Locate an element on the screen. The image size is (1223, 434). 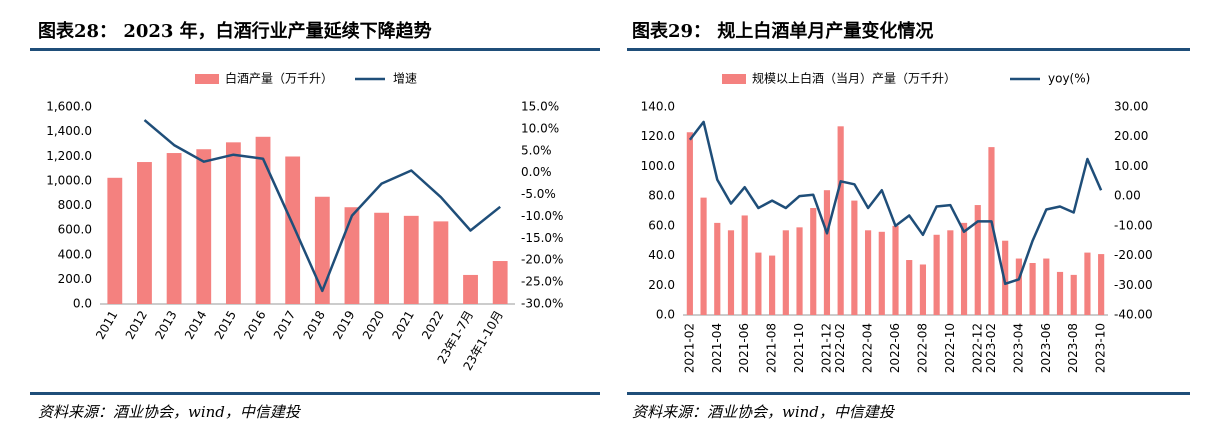
x-tick-label: 2016 is located at coordinates (254, 324).